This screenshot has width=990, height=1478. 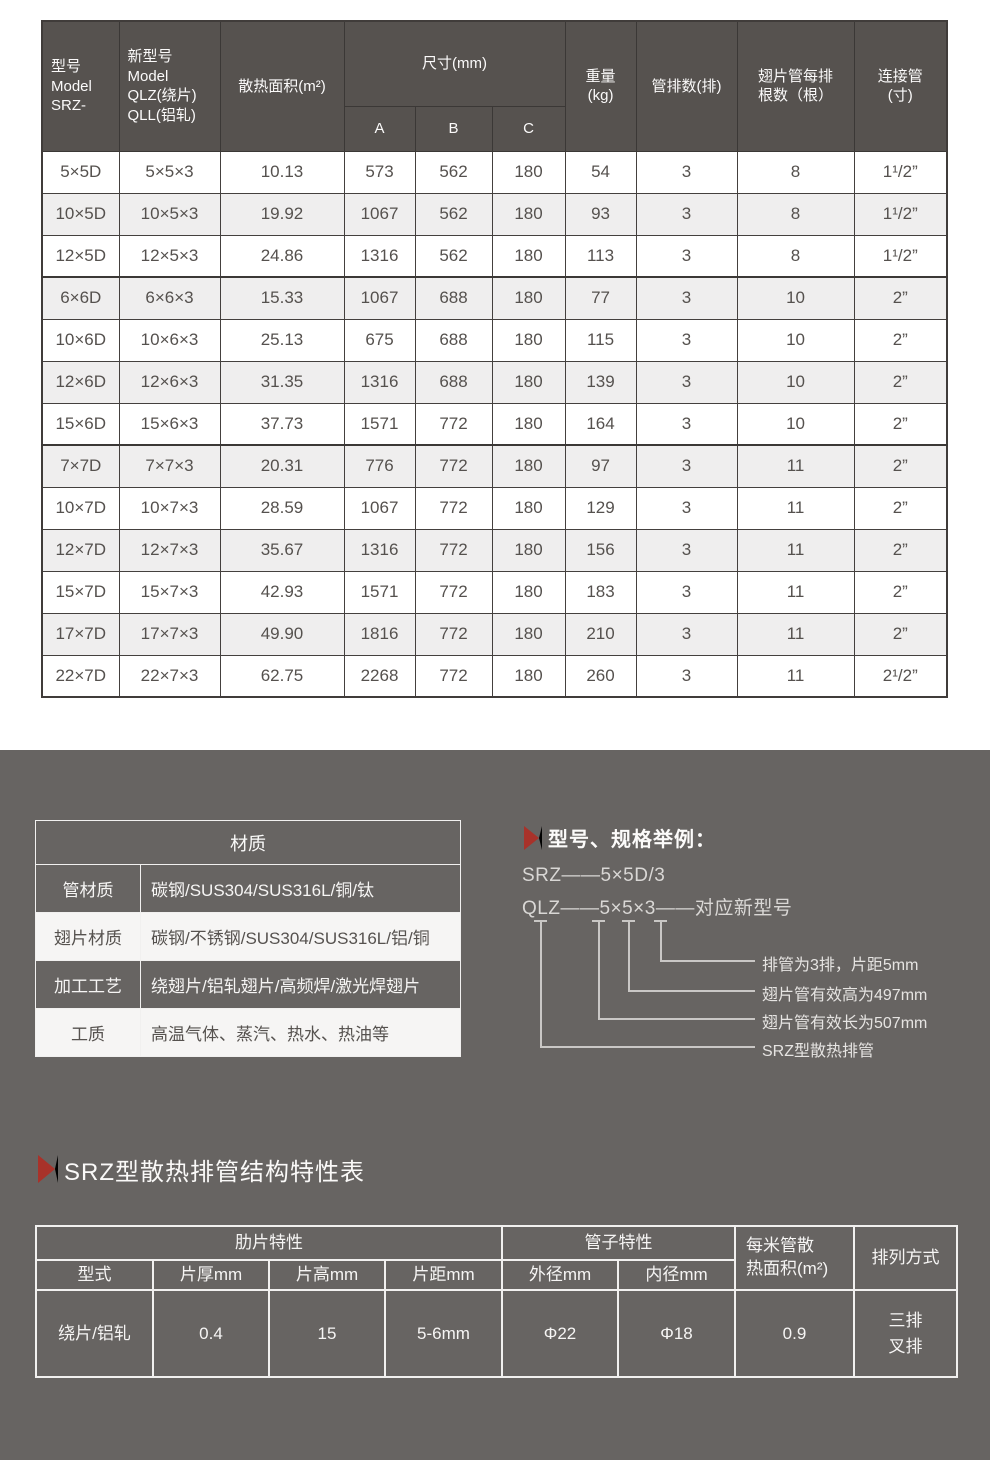 I want to click on material-row: 管材质 碳钢/SUS304/SUS316L/铜/钛, so click(x=248, y=888).